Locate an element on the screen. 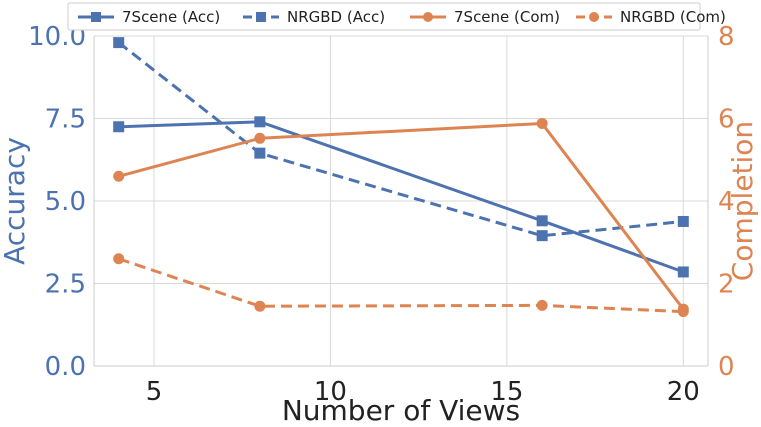 The width and height of the screenshot is (761, 427). y-tick-label-right: 0 is located at coordinates (726, 367).